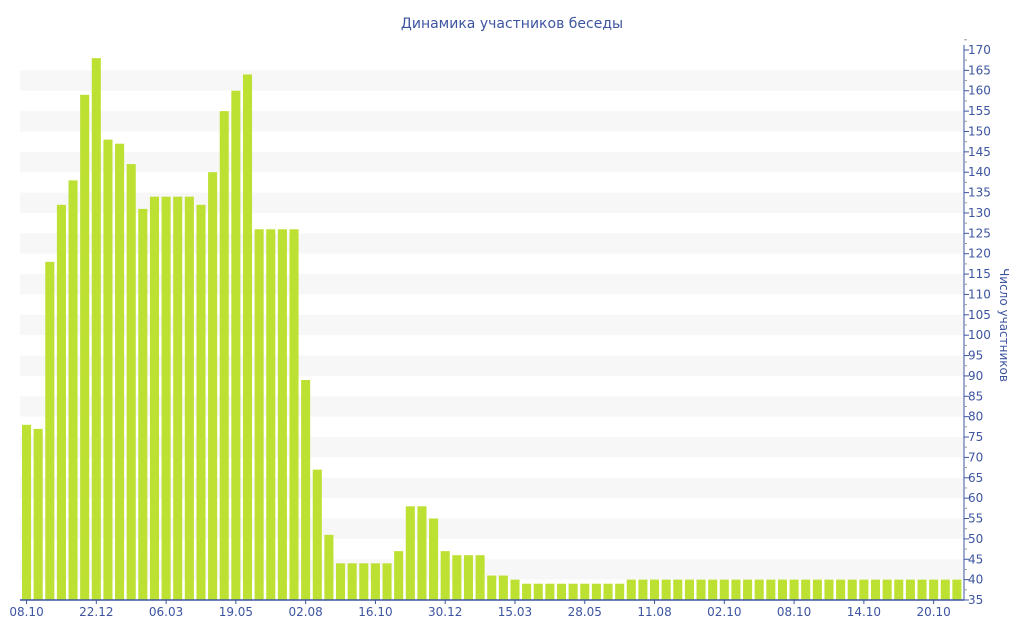 Image resolution: width=1024 pixels, height=640 pixels. I want to click on y-tick-label: 115, so click(979, 274).